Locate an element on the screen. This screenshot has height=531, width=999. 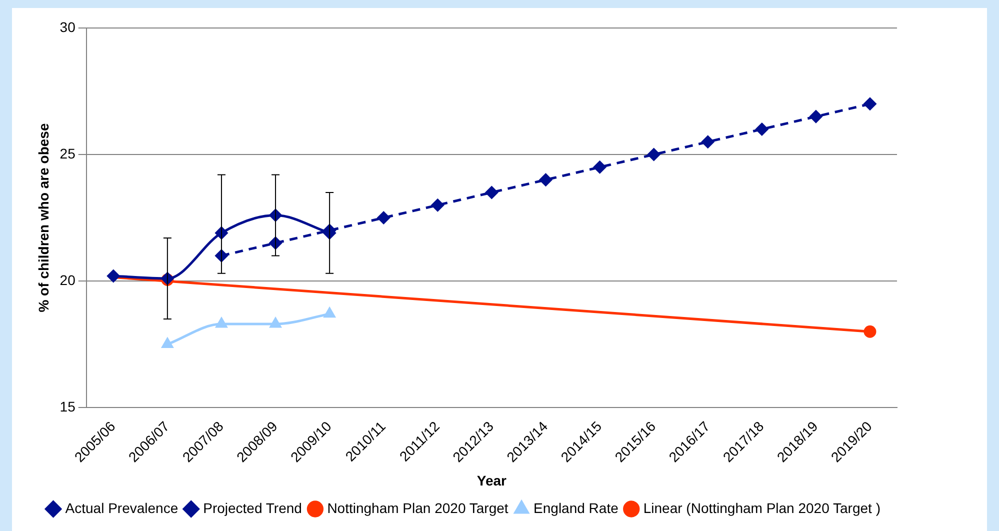
legend-label: Nottingham Plan 2020 Target is located at coordinates (417, 508).